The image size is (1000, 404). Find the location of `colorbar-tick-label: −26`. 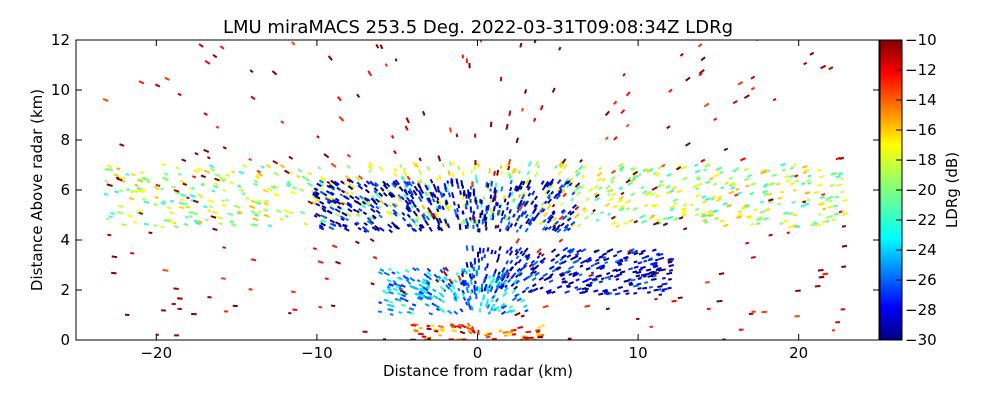

colorbar-tick-label: −26 is located at coordinates (921, 280).